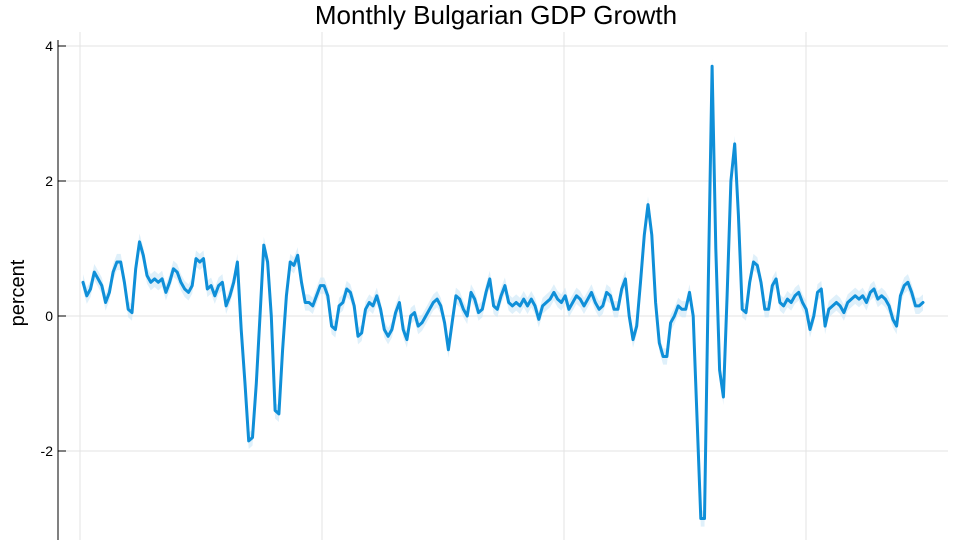 This screenshot has height=540, width=960. What do you see at coordinates (49, 181) in the screenshot?
I see `y-tick-label: 2` at bounding box center [49, 181].